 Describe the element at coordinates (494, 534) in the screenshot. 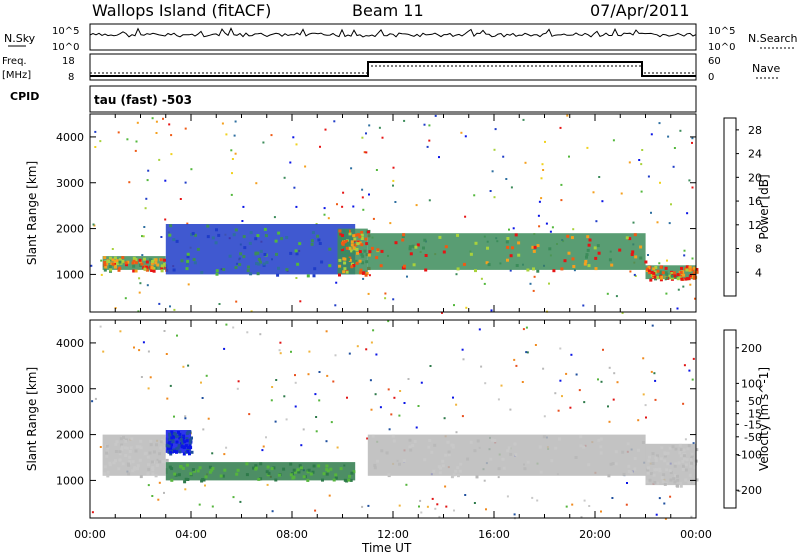

I see `x-tick-label: 16:00` at that location.